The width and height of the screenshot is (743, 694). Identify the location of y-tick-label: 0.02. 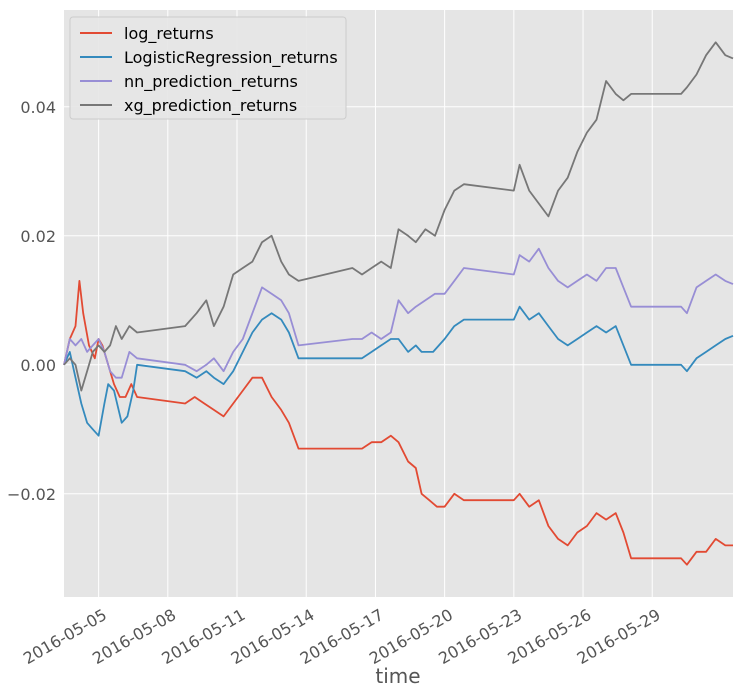
(38, 236).